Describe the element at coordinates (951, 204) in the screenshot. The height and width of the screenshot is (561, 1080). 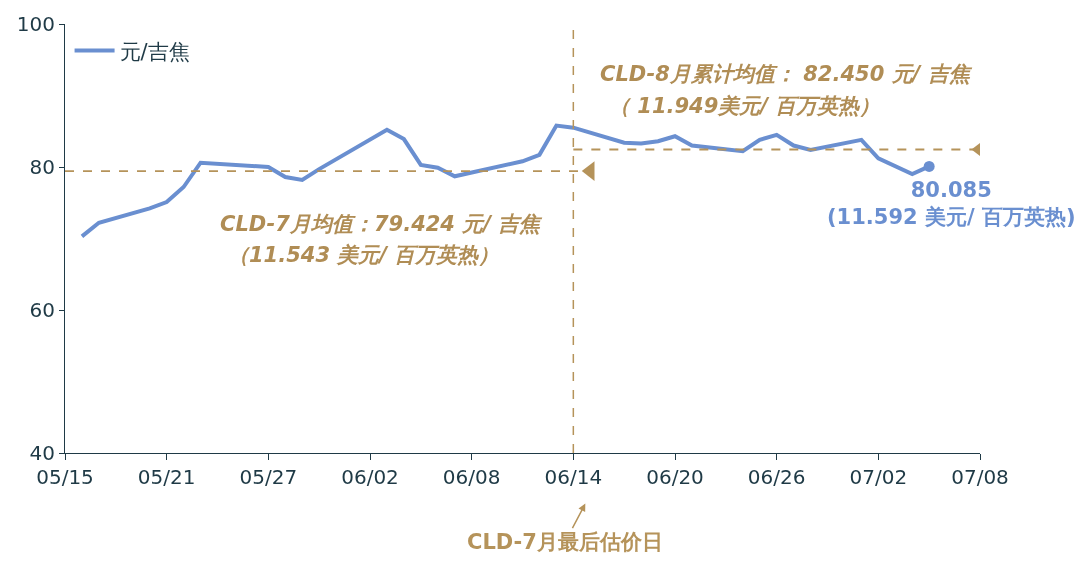
I see `annotation: 80.085 (11.592 美元/ 百万英热)` at that location.